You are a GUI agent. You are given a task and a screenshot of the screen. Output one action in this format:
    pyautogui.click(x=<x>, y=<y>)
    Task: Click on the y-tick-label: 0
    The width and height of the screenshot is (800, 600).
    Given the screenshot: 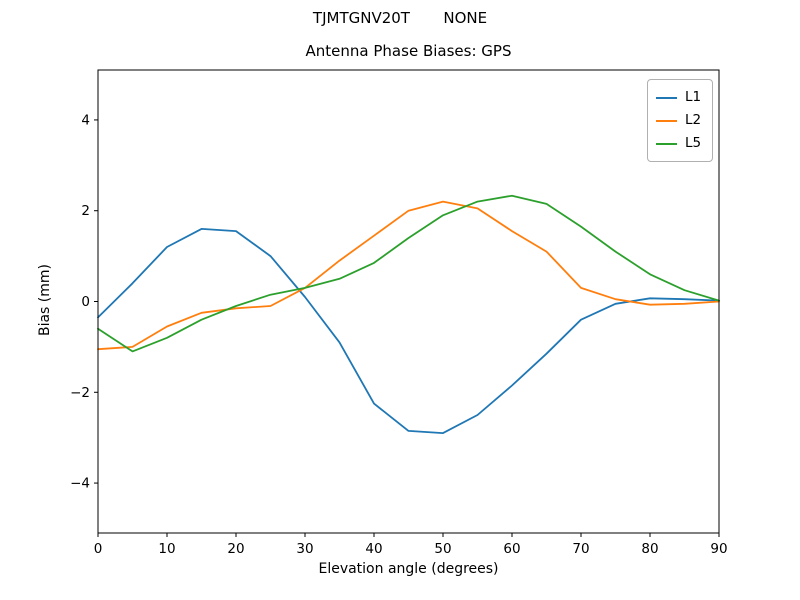 What is the action you would take?
    pyautogui.click(x=85, y=302)
    